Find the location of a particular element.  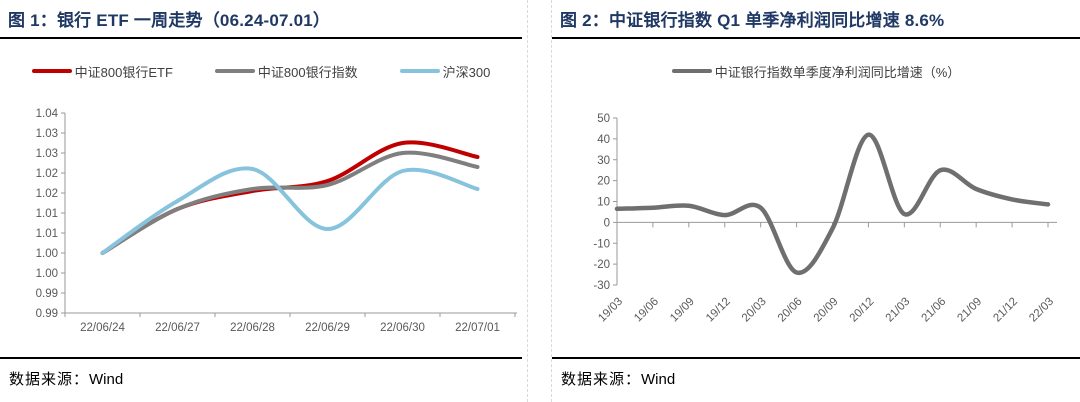

x-tick-label: 22/06/29 is located at coordinates (327, 328).